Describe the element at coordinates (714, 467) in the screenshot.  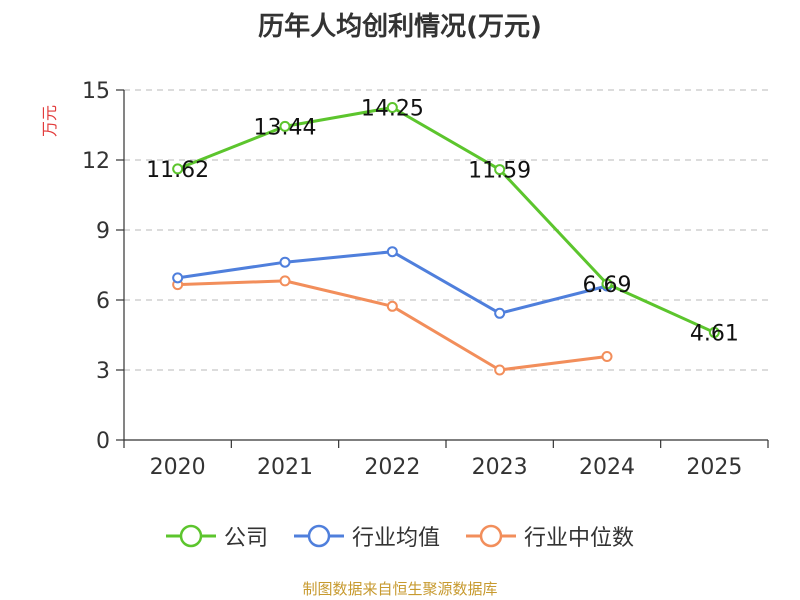
I see `x-tick-label: 2025` at that location.